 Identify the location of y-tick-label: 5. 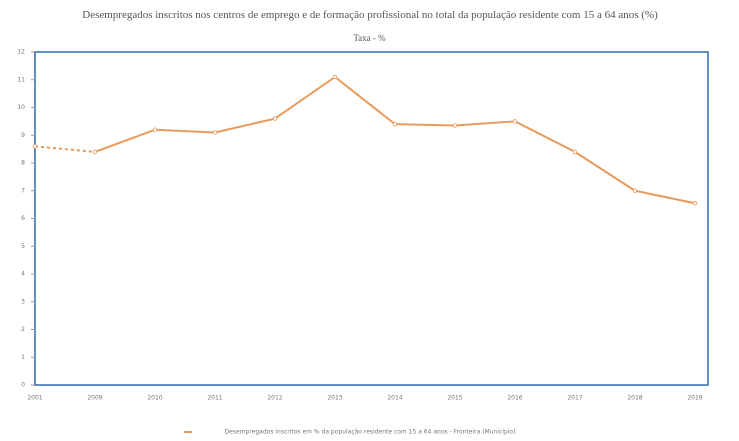
(23, 246).